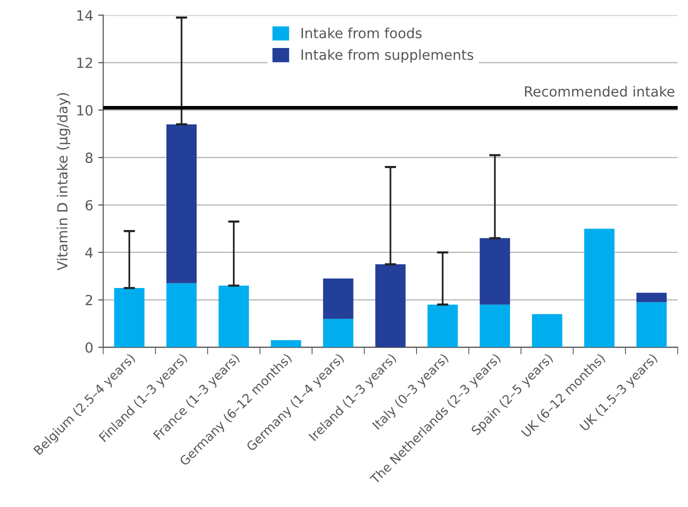 The width and height of the screenshot is (688, 507). Describe the element at coordinates (84, 63) in the screenshot. I see `y-tick-label: 12` at that location.